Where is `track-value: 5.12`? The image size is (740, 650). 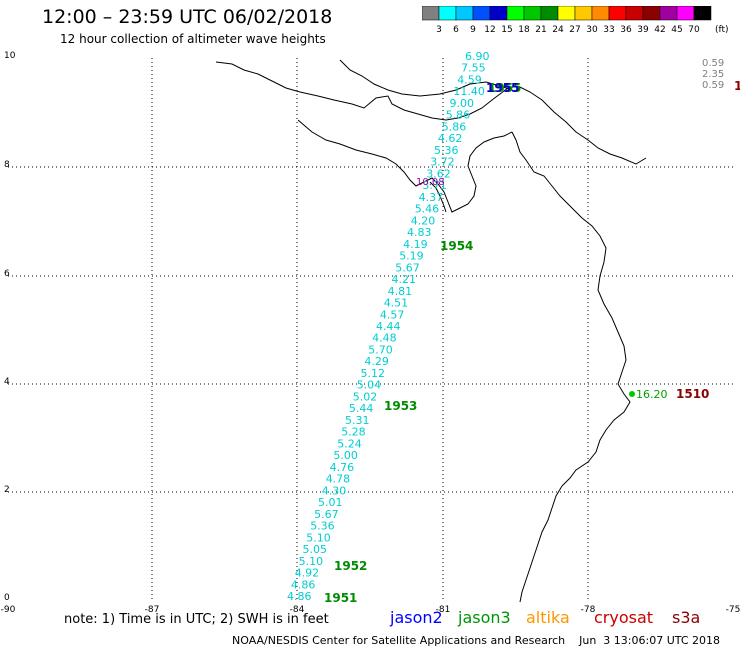
track-value: 5.12 is located at coordinates (373, 373).